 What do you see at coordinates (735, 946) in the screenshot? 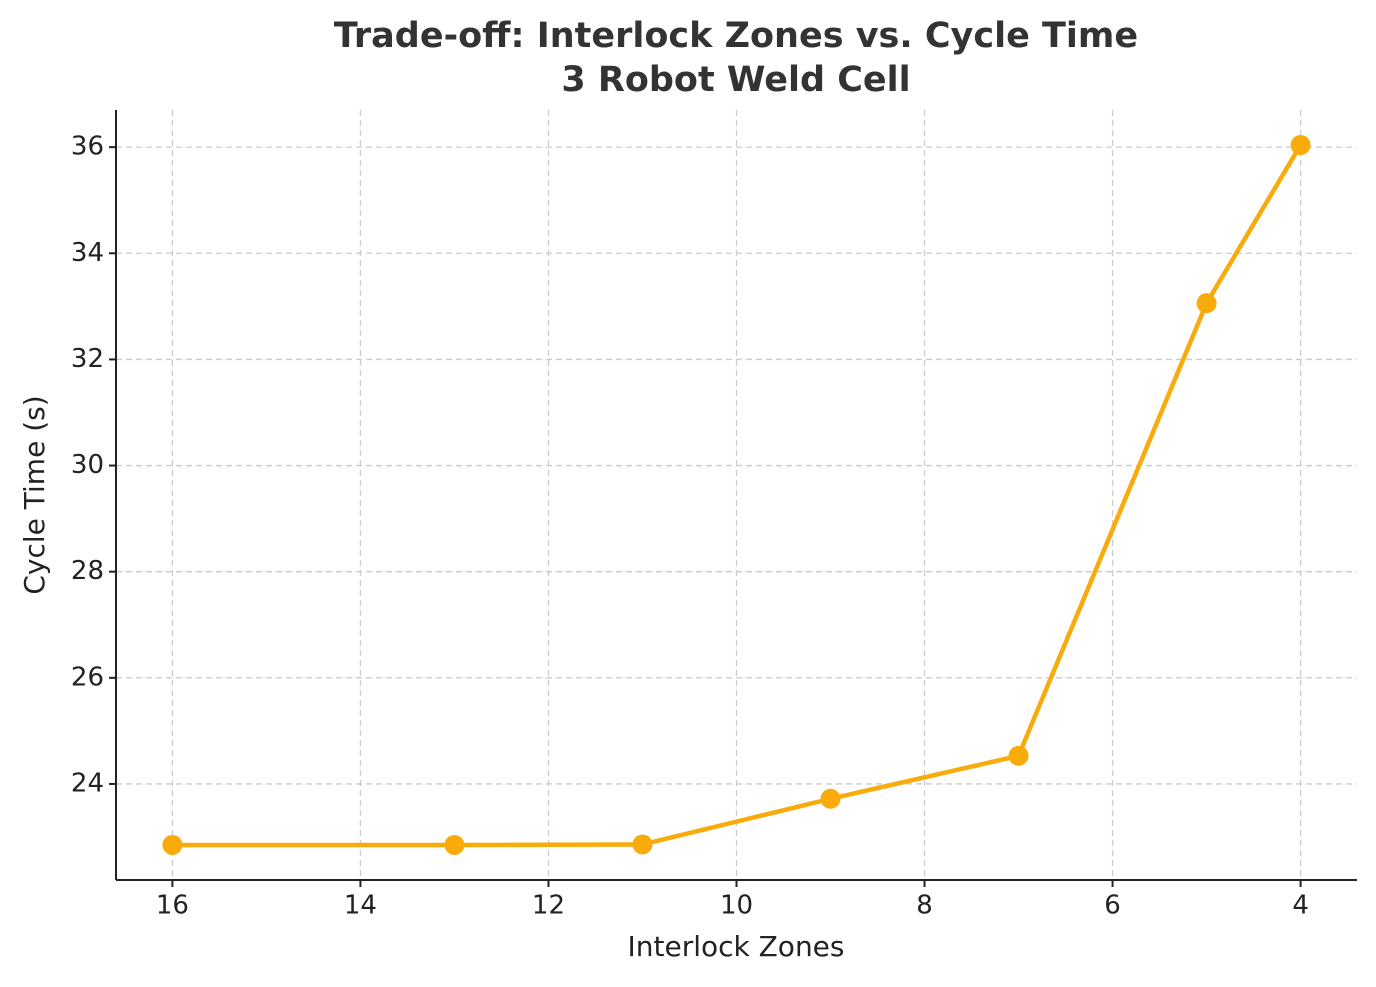
I see `x-axis-label: Interlock Zones` at bounding box center [735, 946].